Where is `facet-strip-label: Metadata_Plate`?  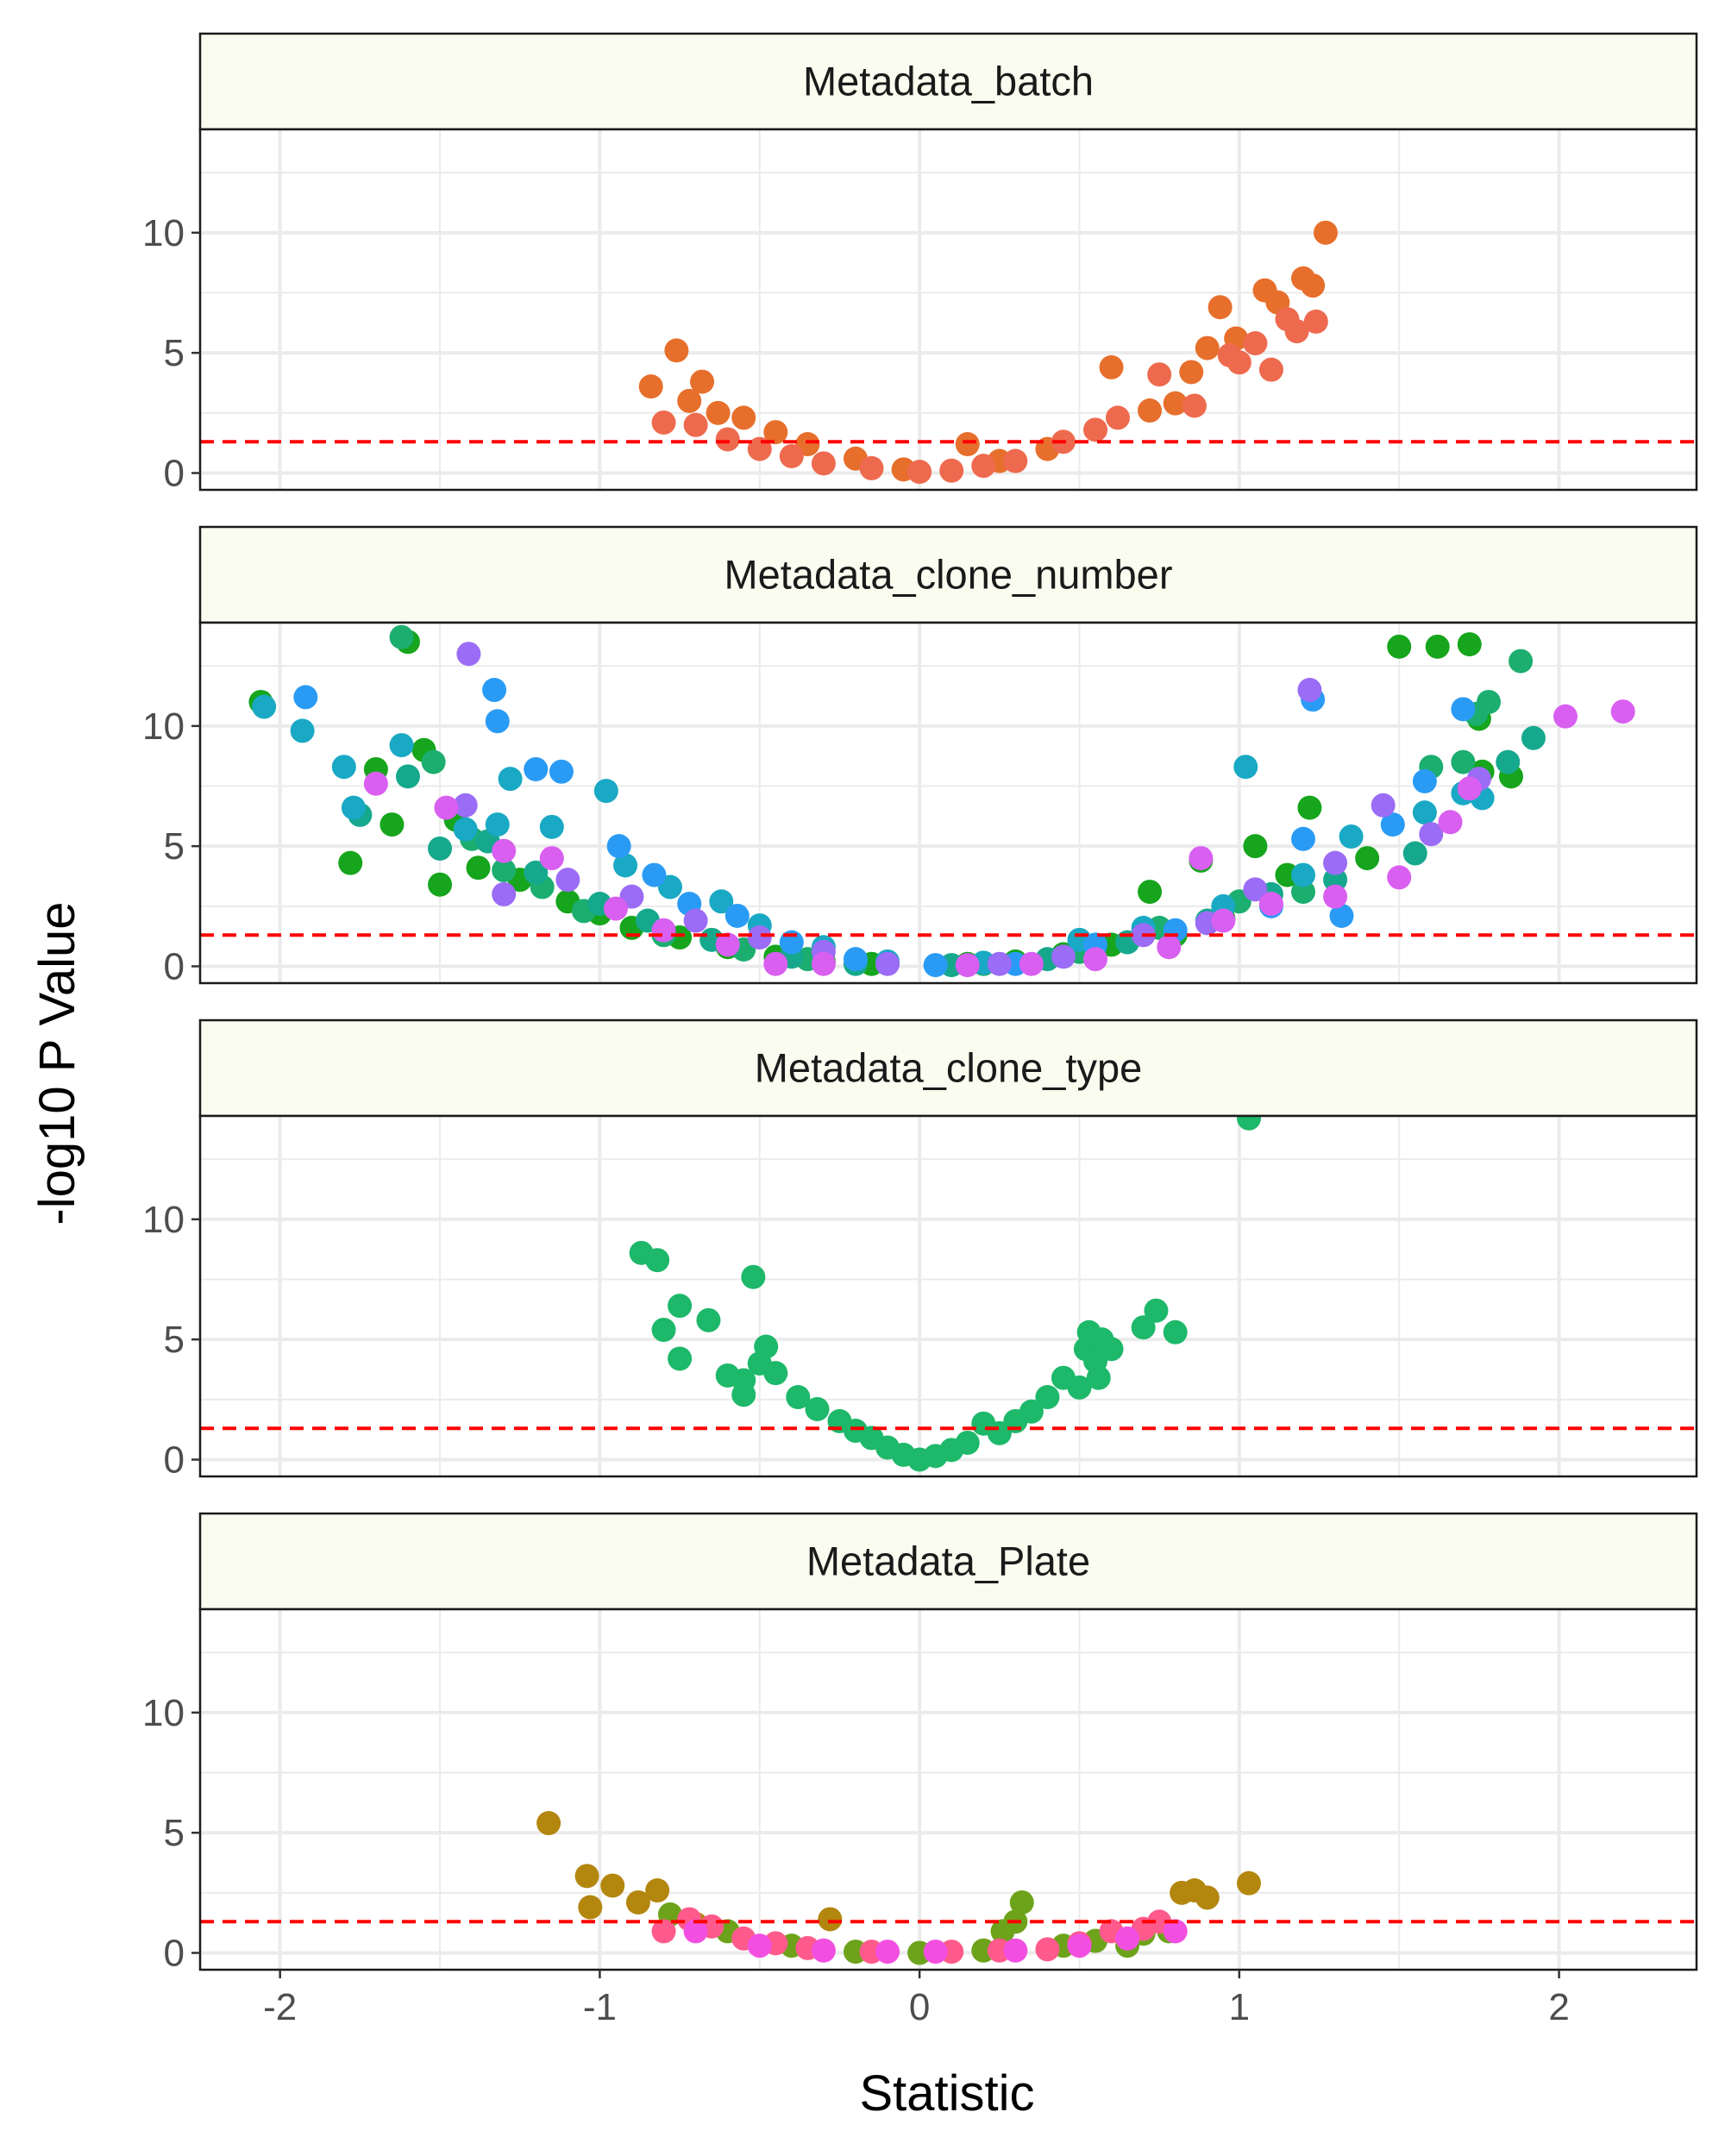
facet-strip-label: Metadata_Plate is located at coordinates (948, 1561).